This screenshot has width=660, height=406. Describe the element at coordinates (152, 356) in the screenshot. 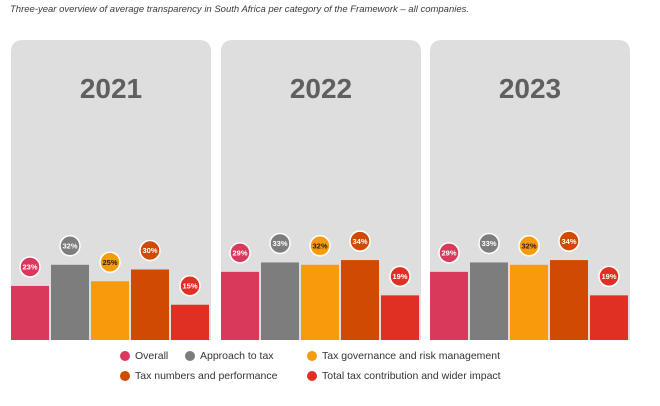

I see `legend-label: Overall` at that location.